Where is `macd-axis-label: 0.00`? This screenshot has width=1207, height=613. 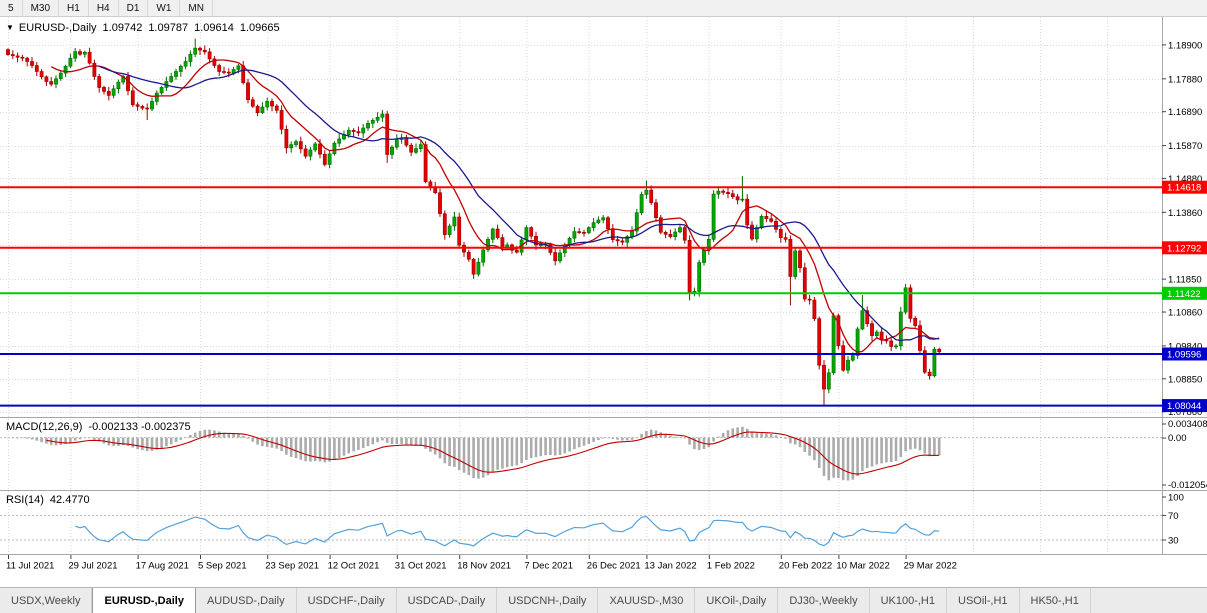
macd-axis-label: 0.00 is located at coordinates (1177, 438).